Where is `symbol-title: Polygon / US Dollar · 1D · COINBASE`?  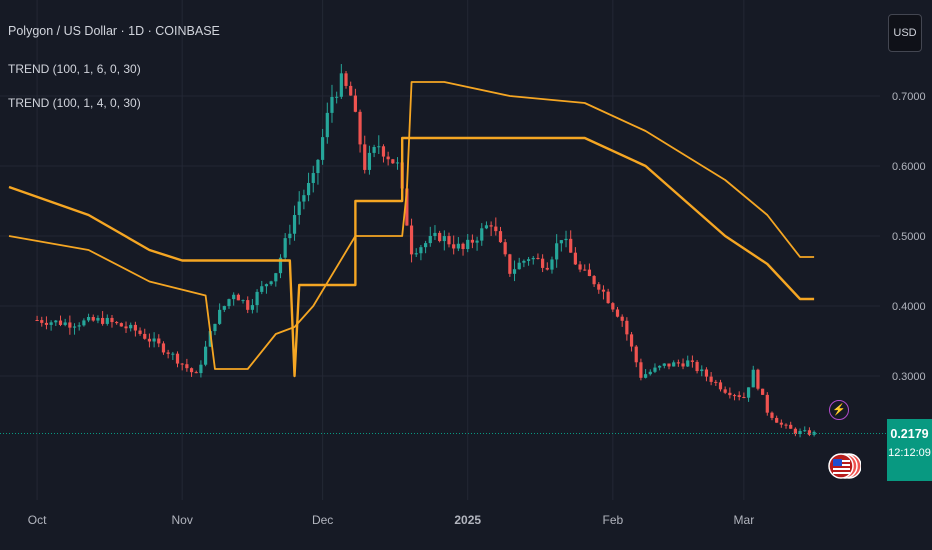 symbol-title: Polygon / US Dollar · 1D · COINBASE is located at coordinates (114, 31).